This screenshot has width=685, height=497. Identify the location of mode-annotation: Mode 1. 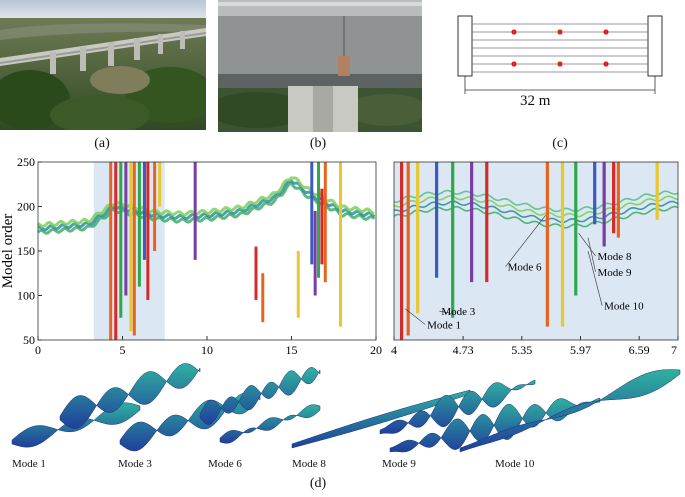
(444, 325).